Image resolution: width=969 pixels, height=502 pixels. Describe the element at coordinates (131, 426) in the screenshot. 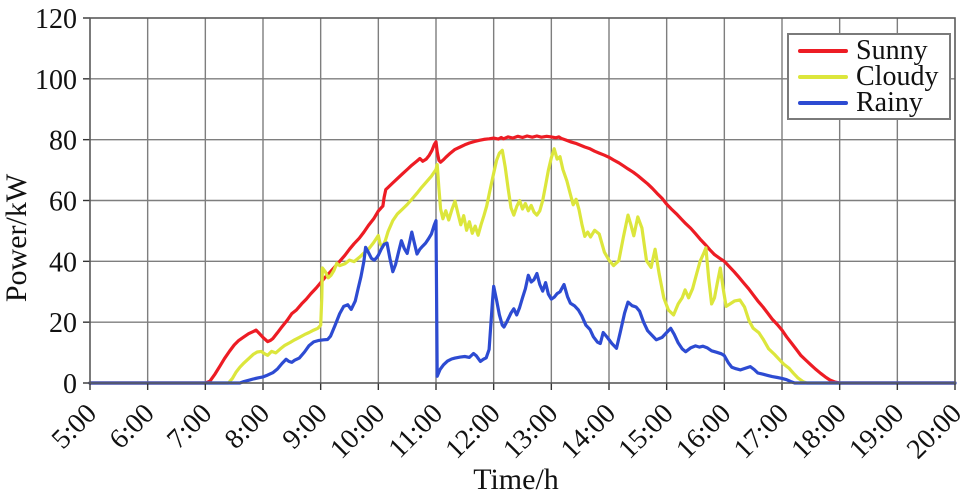

I see `svg-text: 6:00` at that location.